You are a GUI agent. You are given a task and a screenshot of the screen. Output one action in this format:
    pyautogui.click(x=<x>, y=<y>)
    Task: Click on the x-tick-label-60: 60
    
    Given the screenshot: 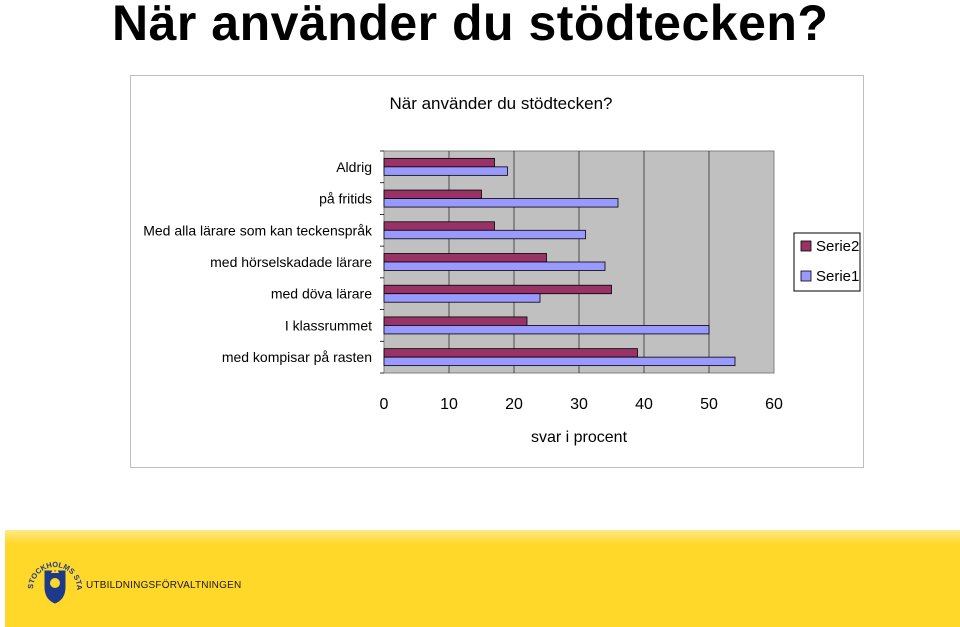 What is the action you would take?
    pyautogui.click(x=774, y=404)
    